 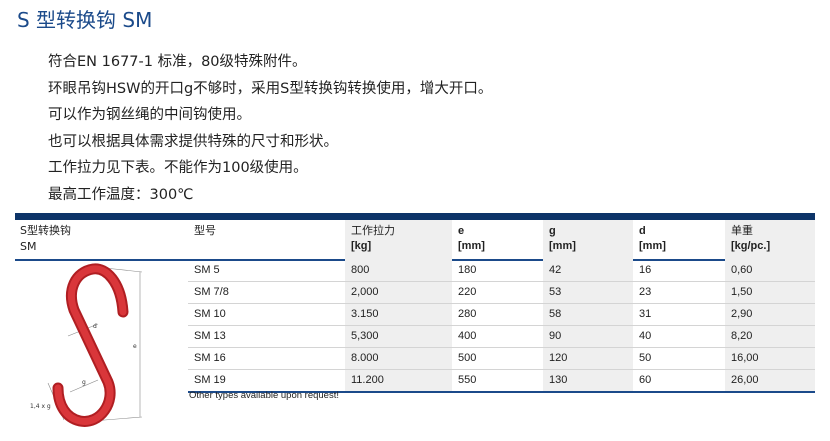 I want to click on table-cell: 60, so click(x=679, y=381).